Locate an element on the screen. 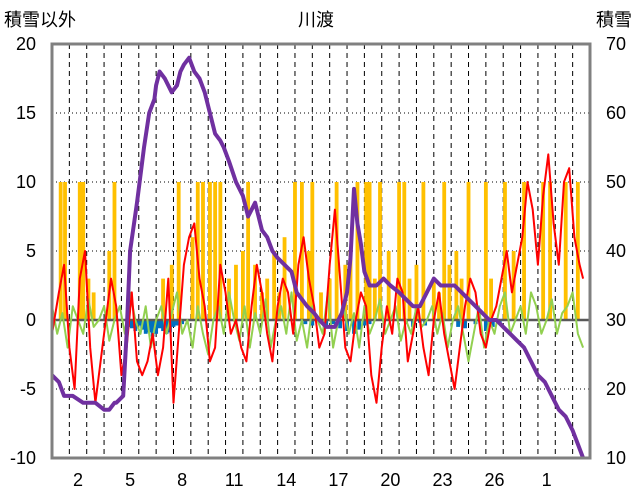  x-tick-label: 17 is located at coordinates (338, 480).